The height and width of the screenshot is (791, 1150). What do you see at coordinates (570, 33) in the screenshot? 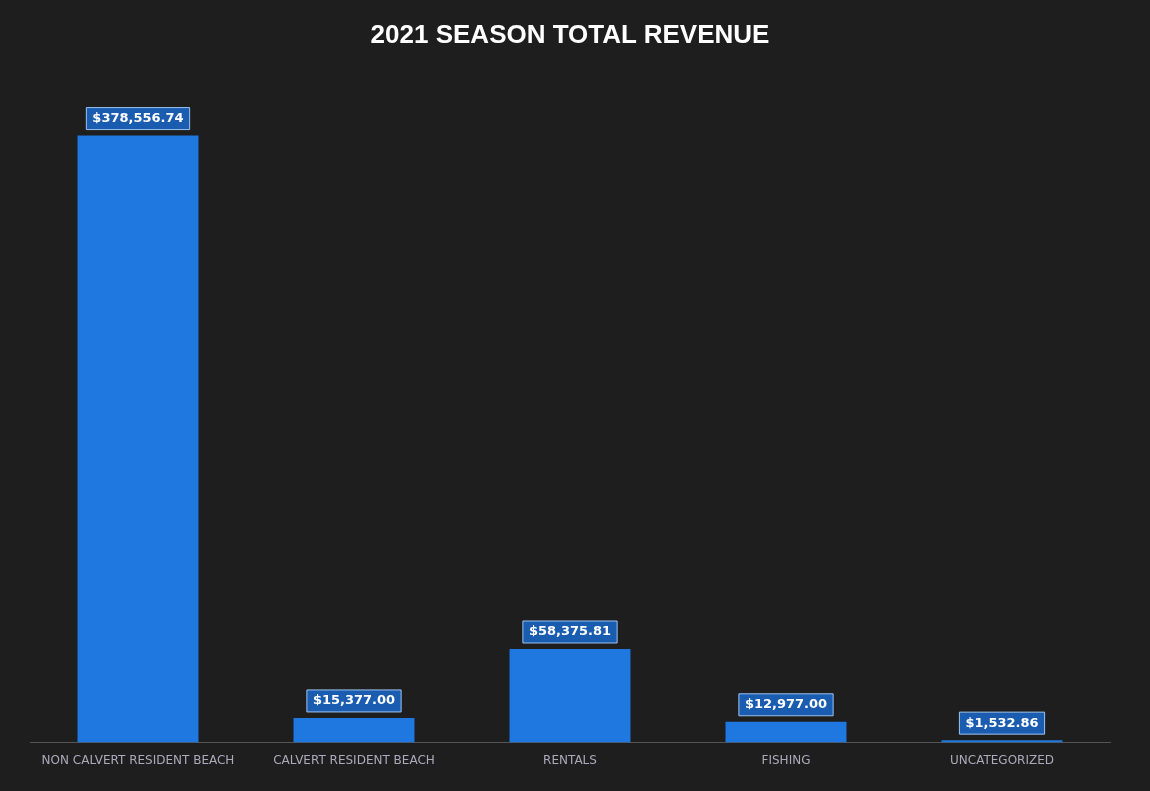
I see `chart-title: 2021 SEASON TOTAL REVENUE` at bounding box center [570, 33].